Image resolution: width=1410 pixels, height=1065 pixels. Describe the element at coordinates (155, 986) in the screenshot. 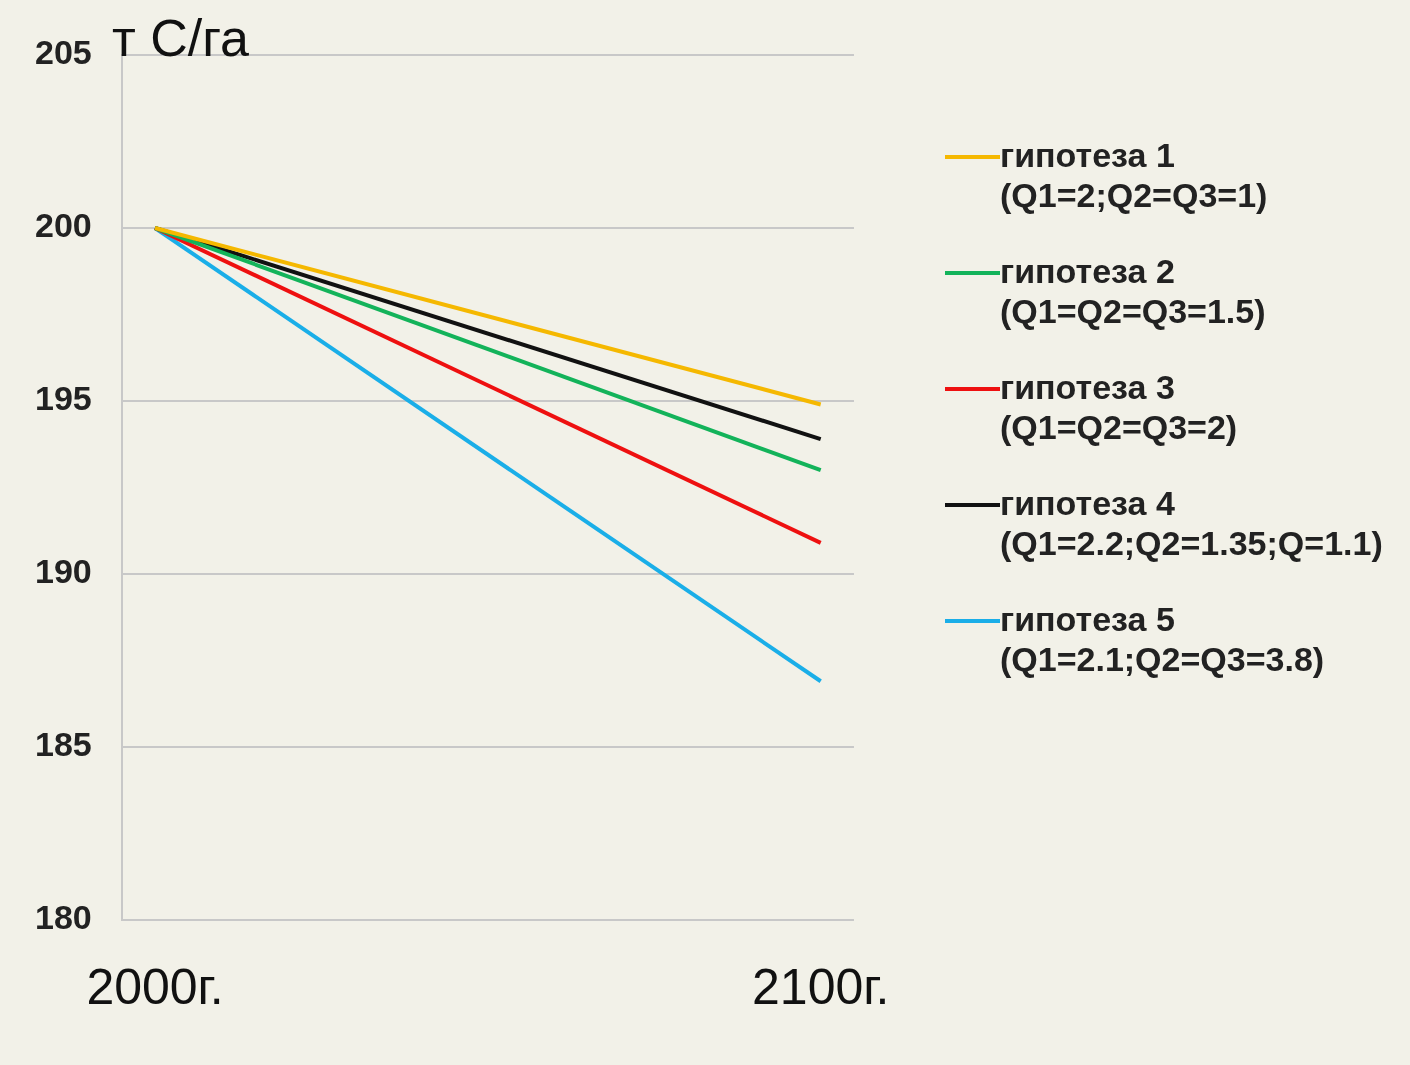

I see `x-tick-label: 2000г.` at that location.